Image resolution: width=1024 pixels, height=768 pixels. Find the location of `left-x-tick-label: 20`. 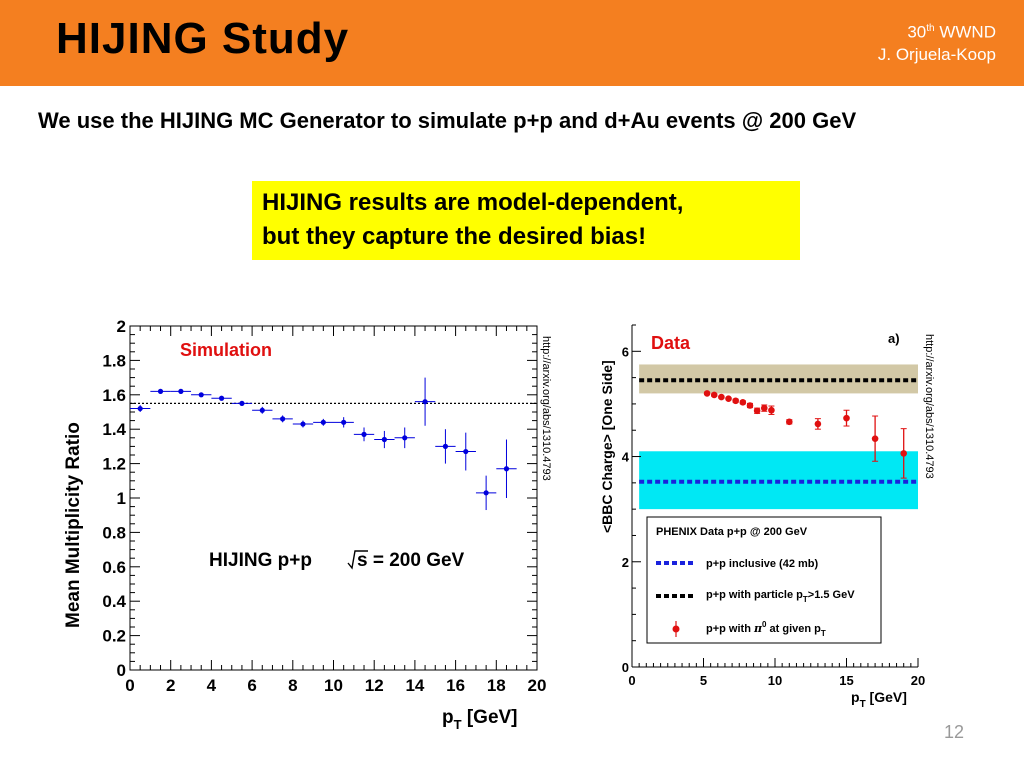

left-x-tick-label: 20 is located at coordinates (537, 685).